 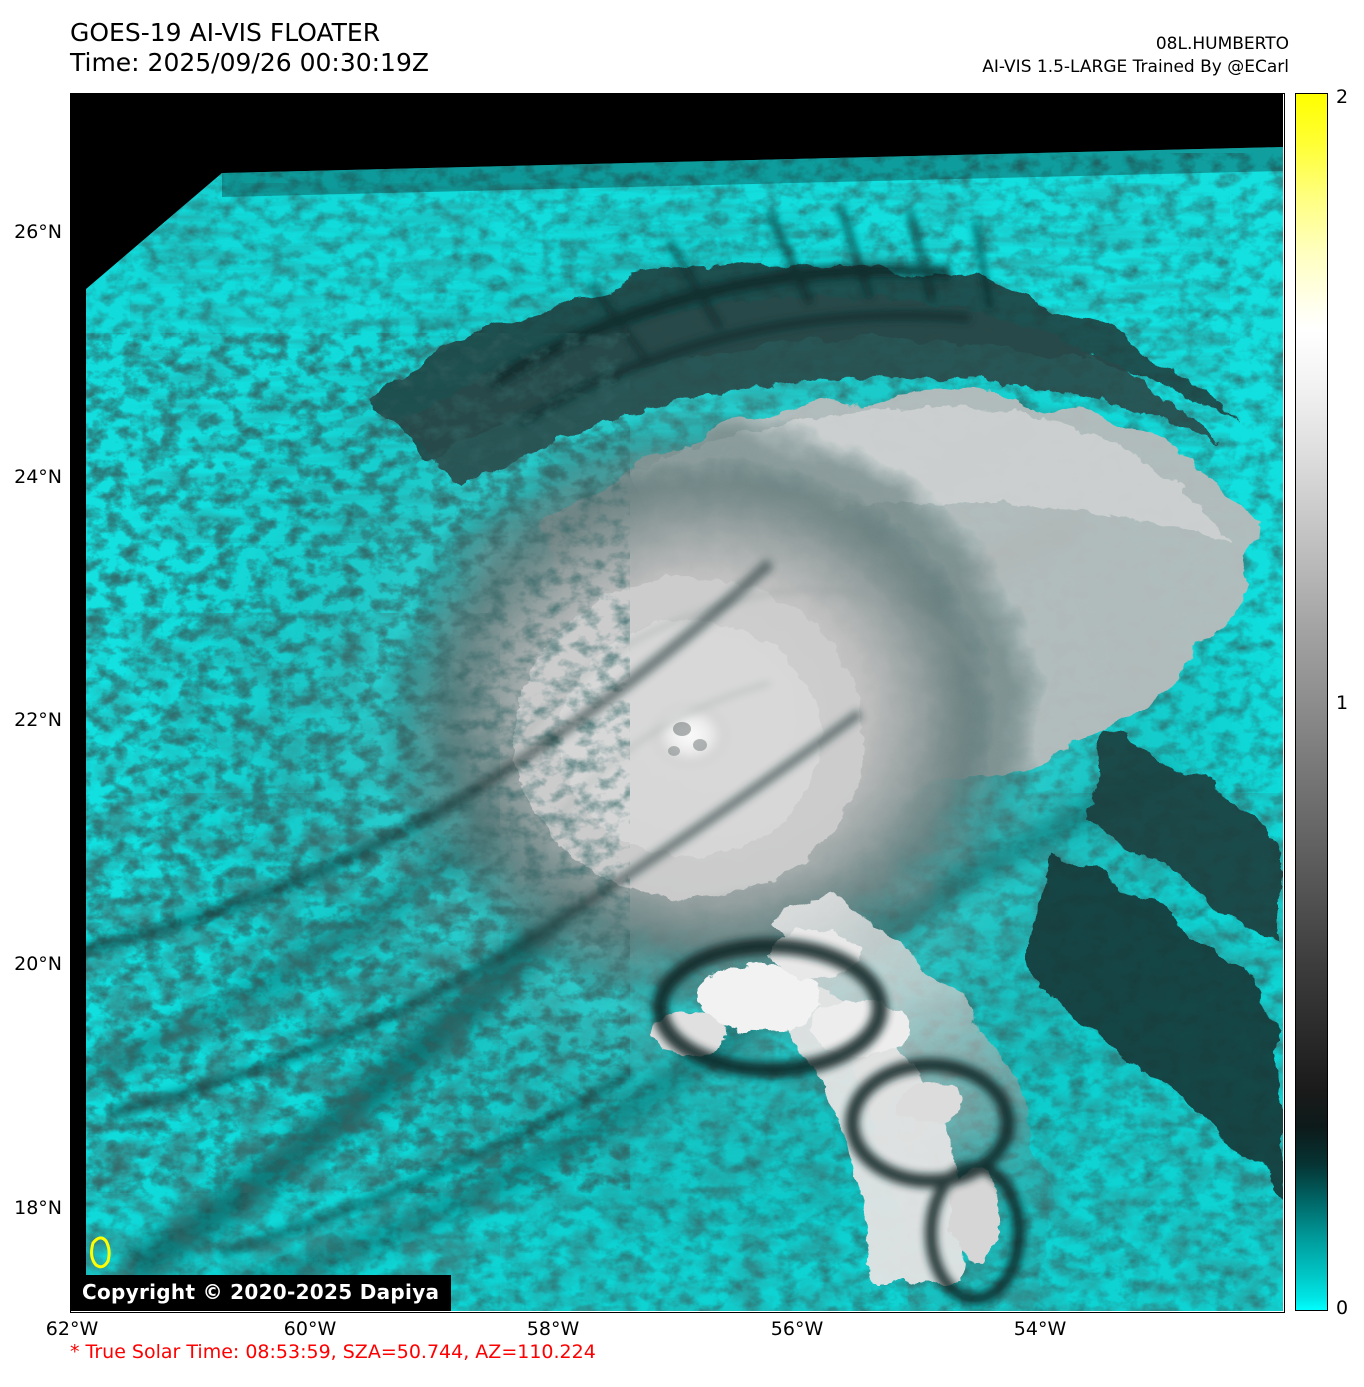 I want to click on x-tick-label-56w: 56°W, so click(x=797, y=1329).